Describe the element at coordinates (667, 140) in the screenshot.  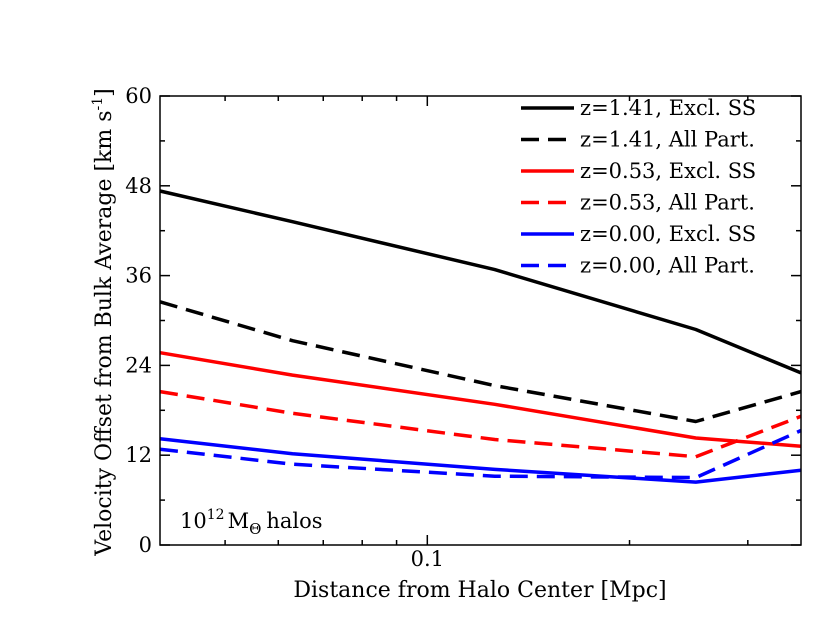
I see `legend-label-2: z=1.41, All Part.` at that location.